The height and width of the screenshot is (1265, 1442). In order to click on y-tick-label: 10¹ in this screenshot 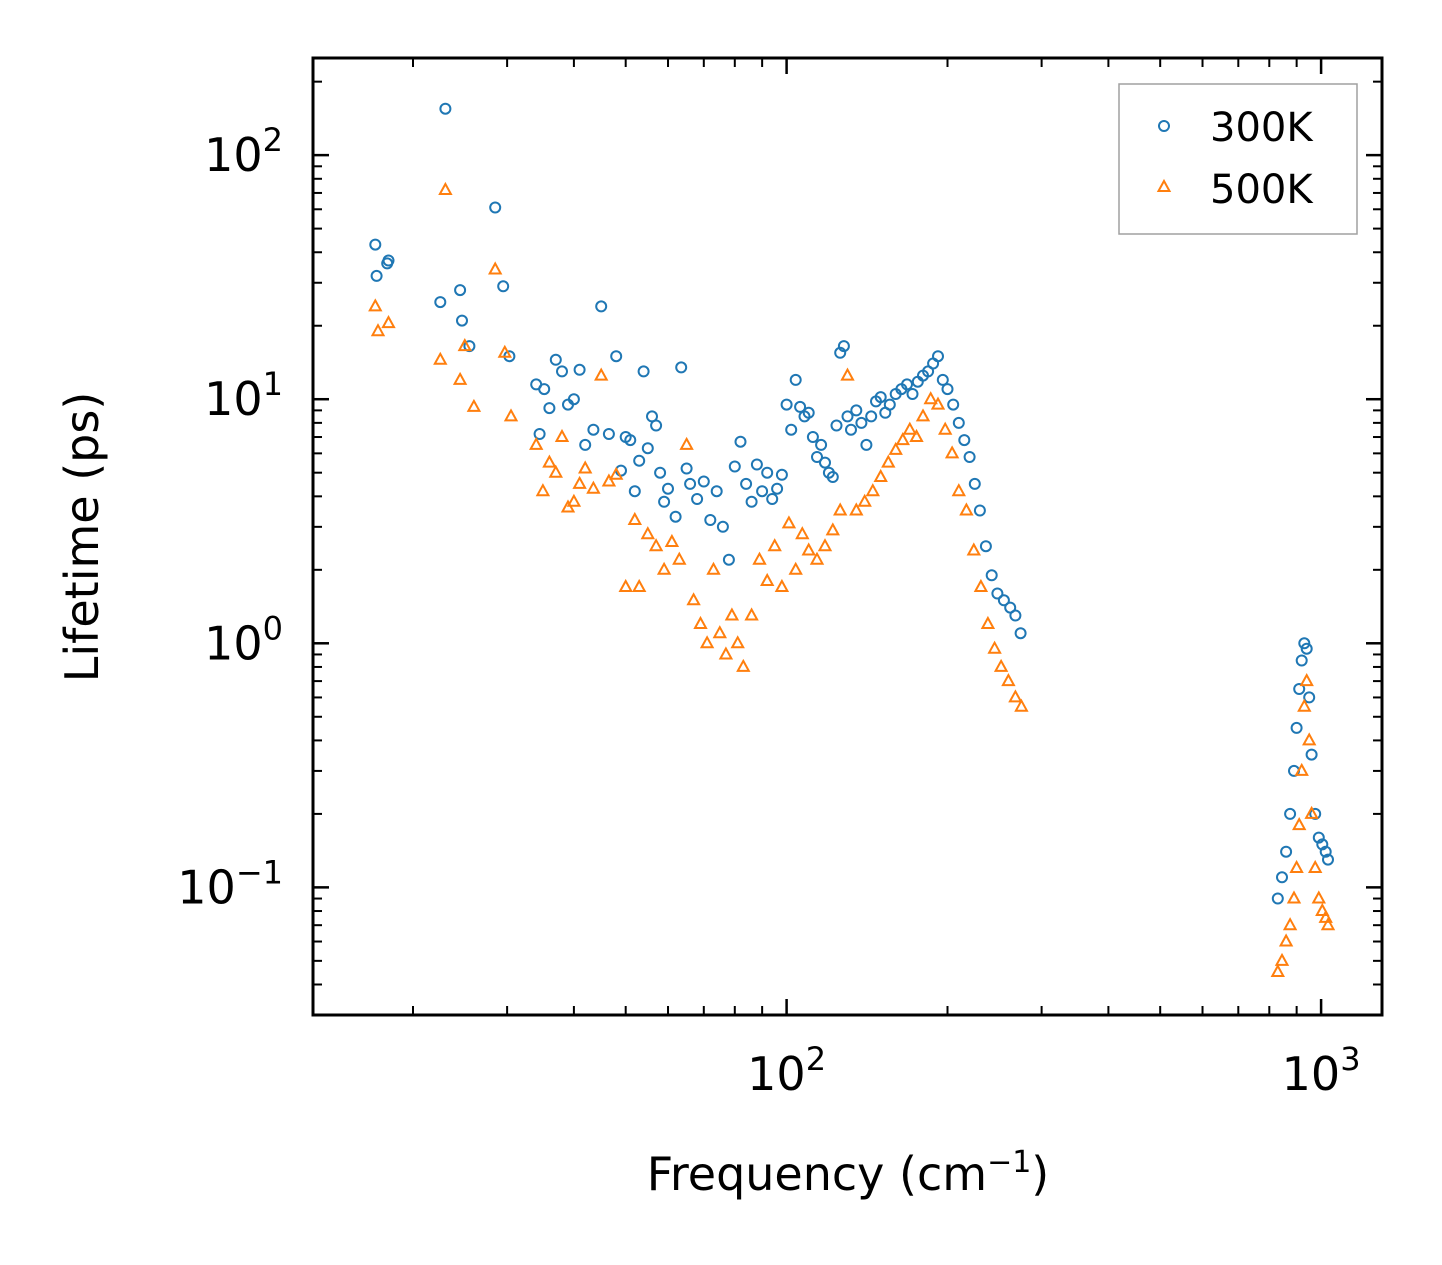, I will do `click(243, 395)`.